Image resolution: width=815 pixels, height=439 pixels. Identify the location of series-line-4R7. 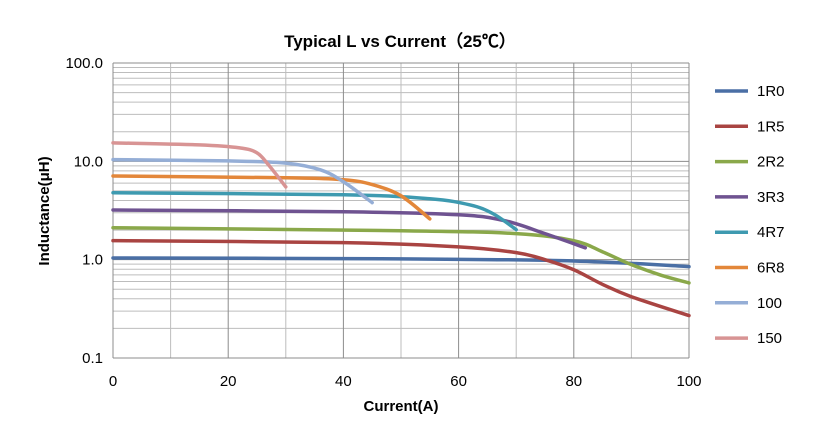
(314, 211).